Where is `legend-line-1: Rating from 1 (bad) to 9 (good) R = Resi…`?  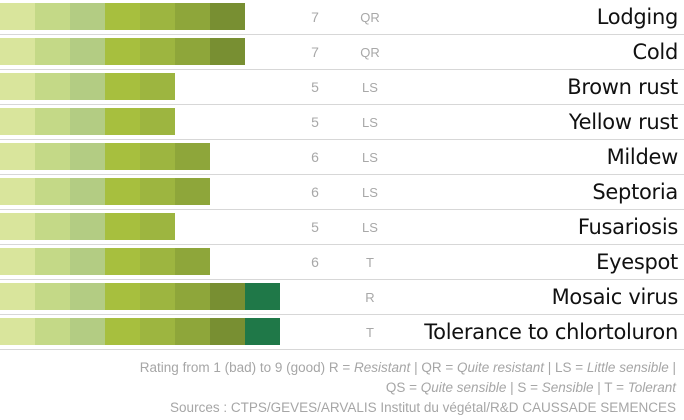 legend-line-1: Rating from 1 (bad) to 9 (good) R = Resi… is located at coordinates (338, 368).